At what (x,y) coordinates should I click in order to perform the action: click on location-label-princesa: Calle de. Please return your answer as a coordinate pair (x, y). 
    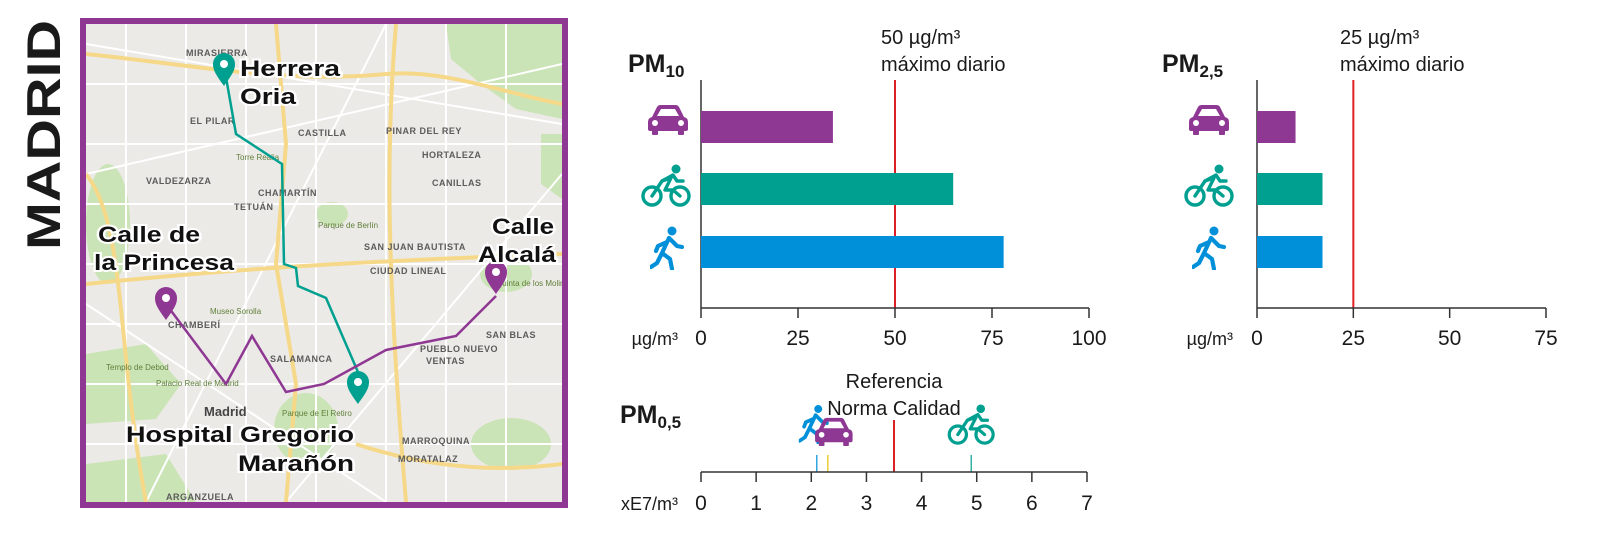
    Looking at the image, I should click on (149, 234).